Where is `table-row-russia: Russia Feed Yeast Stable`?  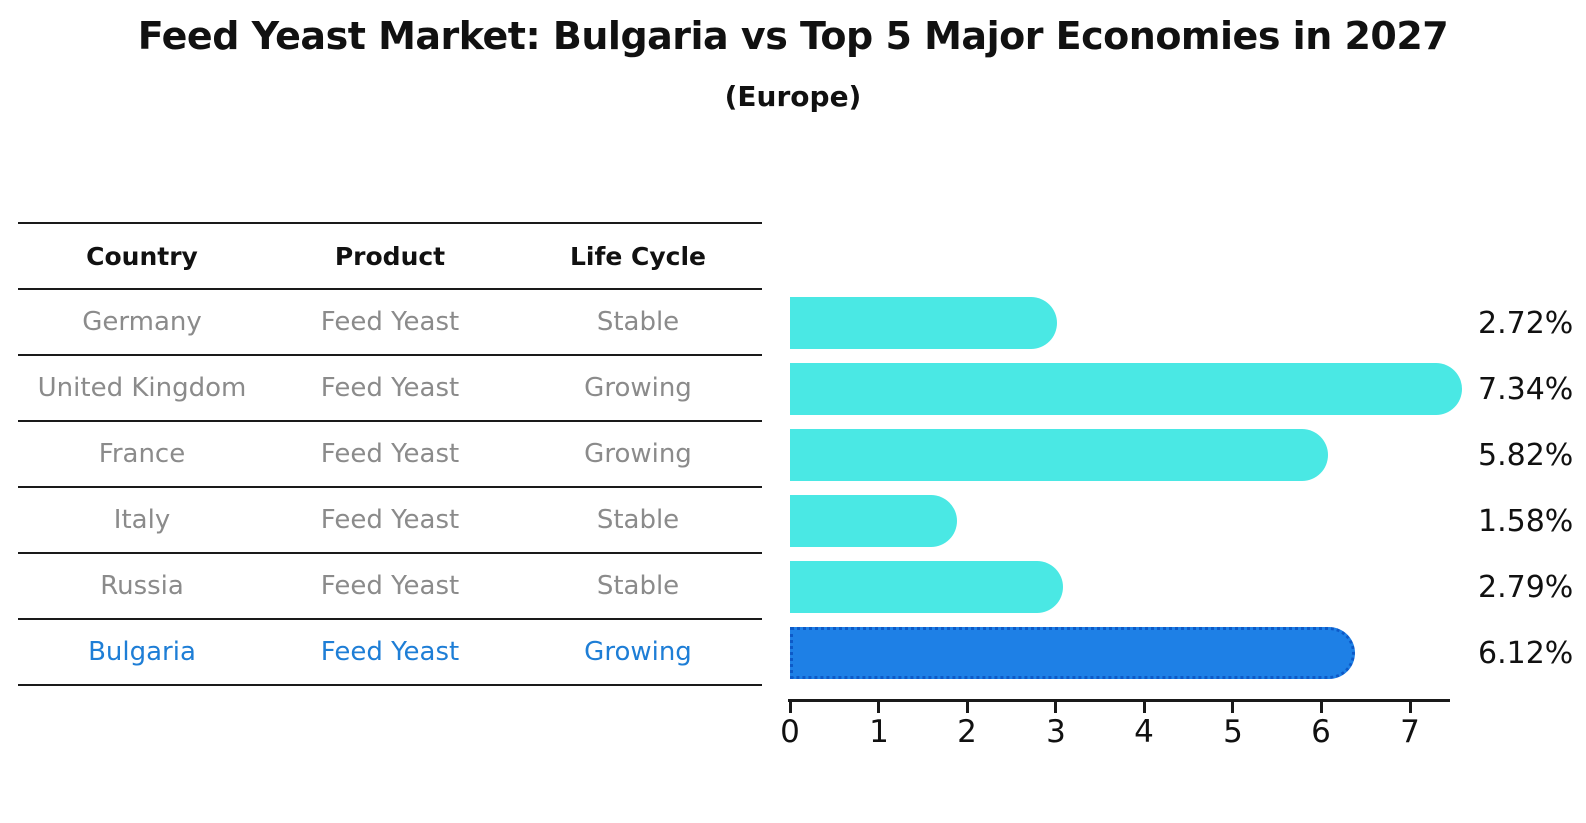
table-row-russia: Russia Feed Yeast Stable is located at coordinates (390, 585).